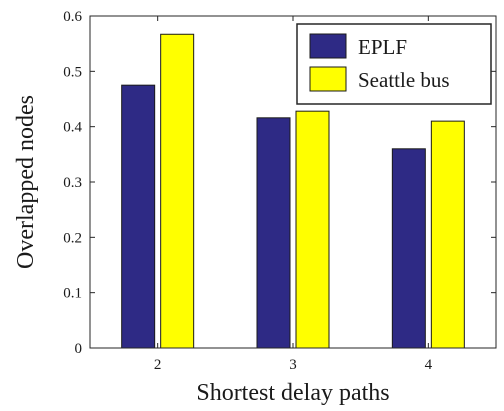 The image size is (504, 411). What do you see at coordinates (394, 64) in the screenshot?
I see `legend: EPLF Seattle bus` at bounding box center [394, 64].